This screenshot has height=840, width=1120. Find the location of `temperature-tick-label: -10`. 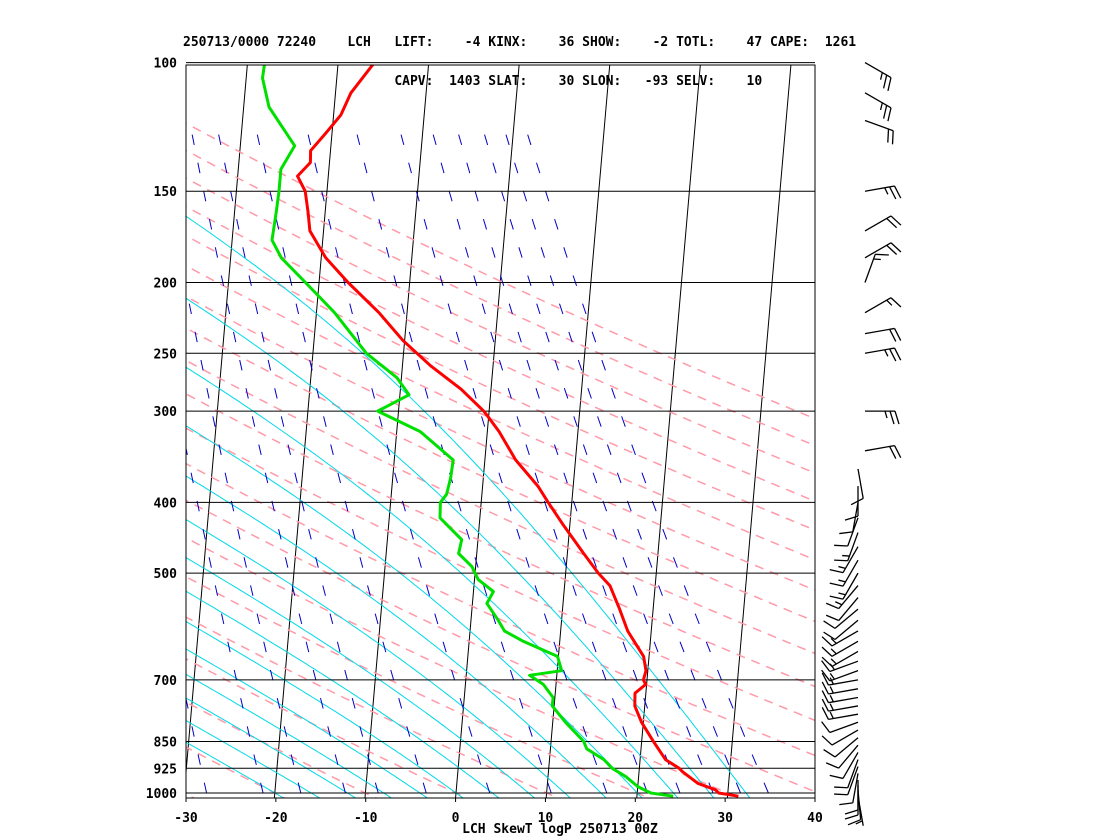

temperature-tick-label: -10 is located at coordinates (366, 818).